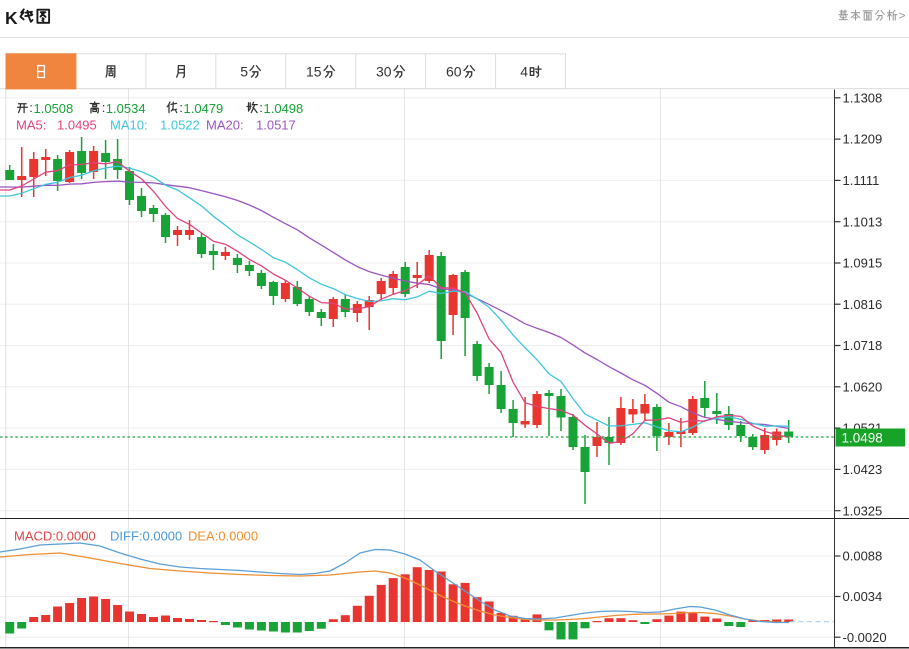 This screenshot has width=909, height=649. What do you see at coordinates (11, 18) in the screenshot?
I see `svg-text: K` at bounding box center [11, 18].